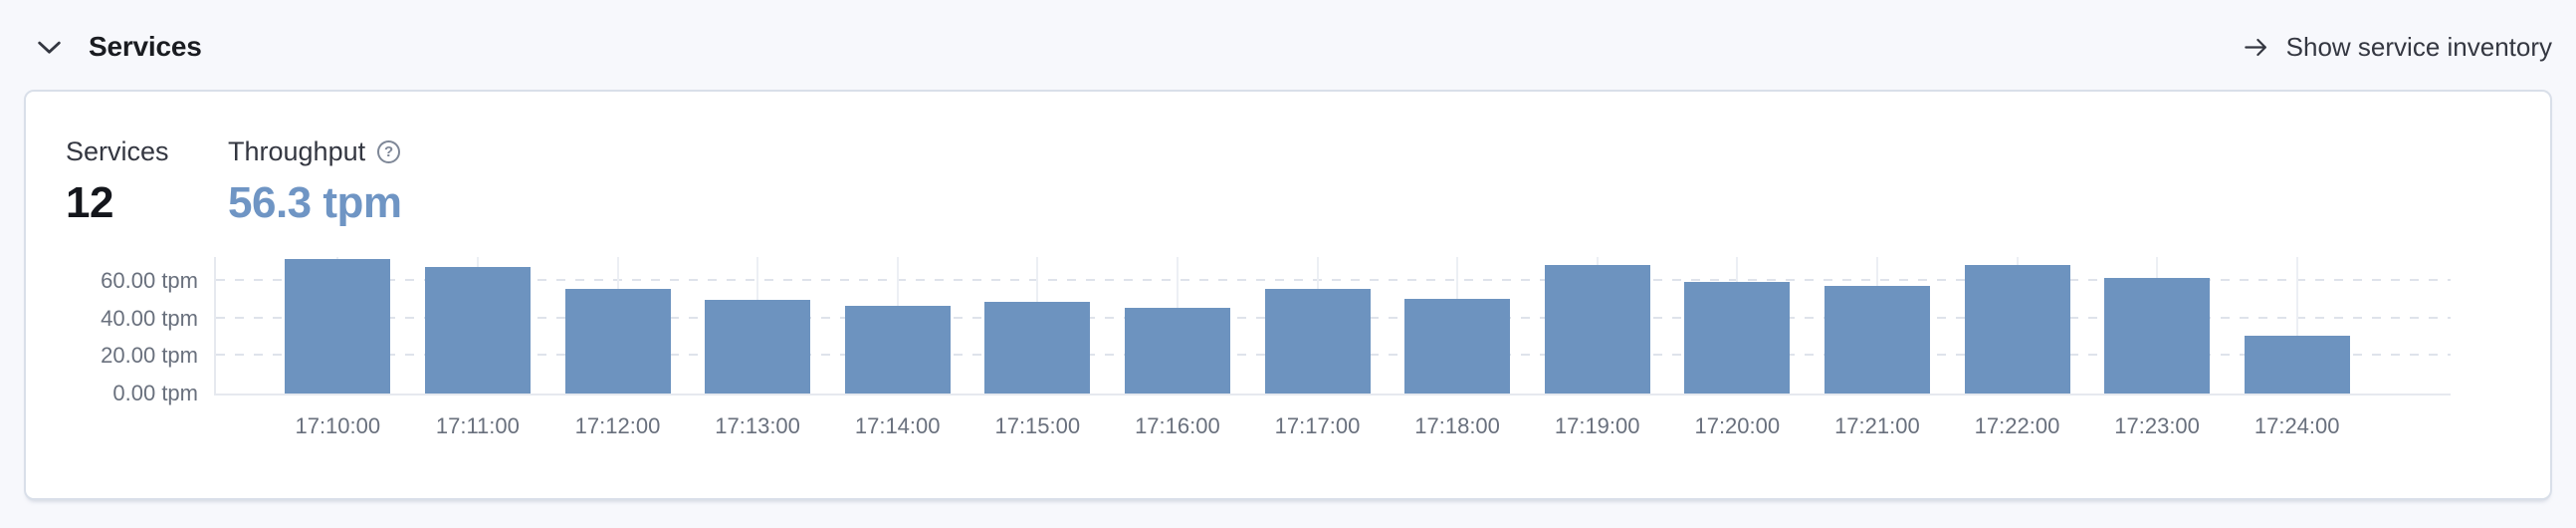  I want to click on section-title: Services, so click(145, 46).